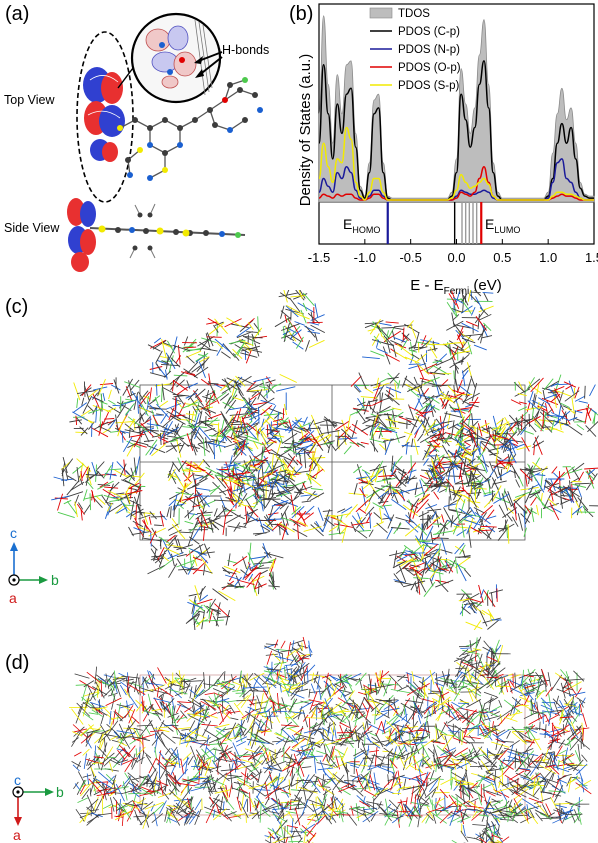 Image resolution: width=598 pixels, height=843 pixels. Describe the element at coordinates (434, 223) in the screenshot. I see `energy-levels` at that location.